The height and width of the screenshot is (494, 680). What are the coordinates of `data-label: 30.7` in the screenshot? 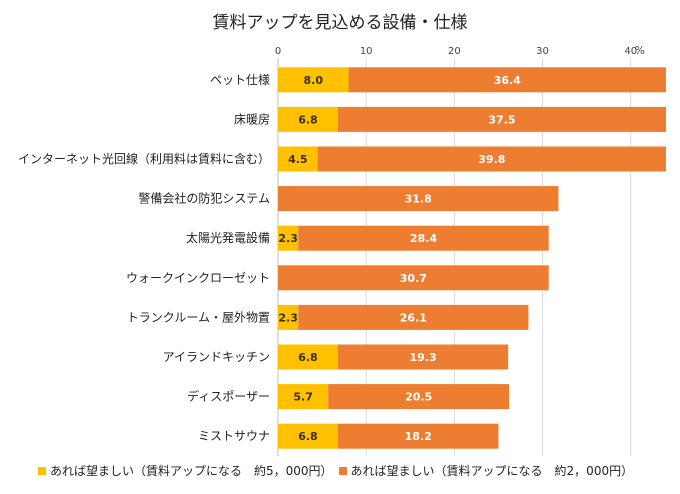 It's located at (413, 278).